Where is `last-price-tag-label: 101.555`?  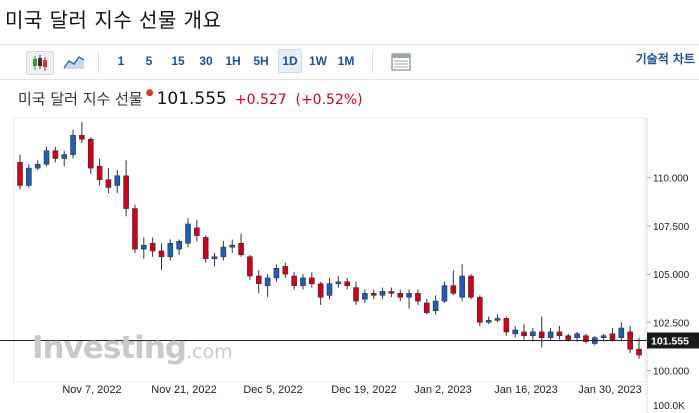
last-price-tag-label: 101.555 is located at coordinates (670, 341).